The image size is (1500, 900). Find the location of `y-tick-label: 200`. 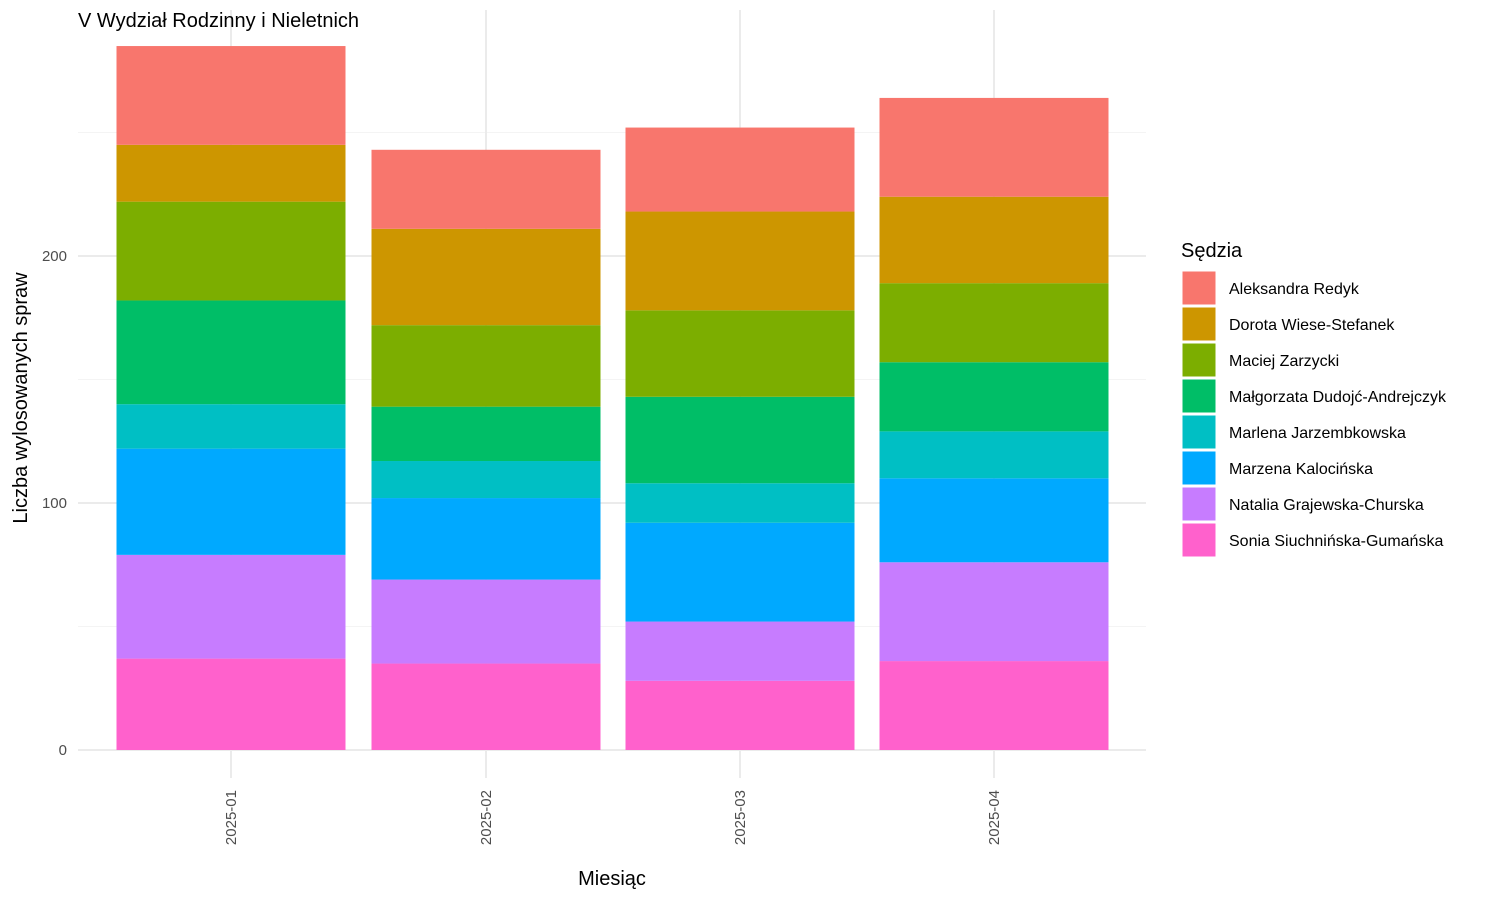

y-tick-label: 200 is located at coordinates (54, 256).